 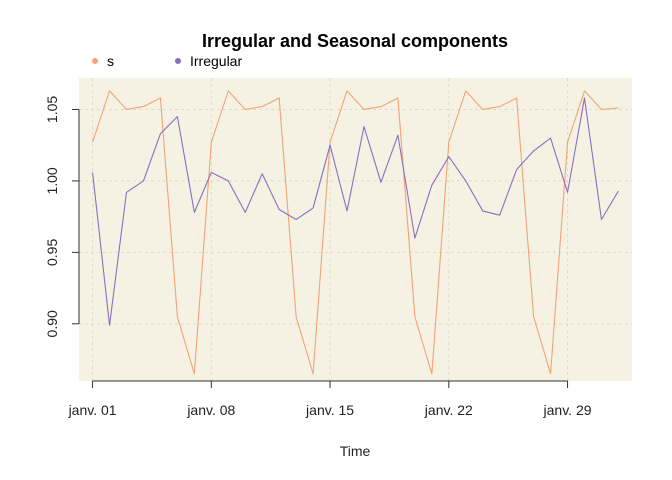 What do you see at coordinates (52, 252) in the screenshot?
I see `y-tick-label-1: 0.95` at bounding box center [52, 252].